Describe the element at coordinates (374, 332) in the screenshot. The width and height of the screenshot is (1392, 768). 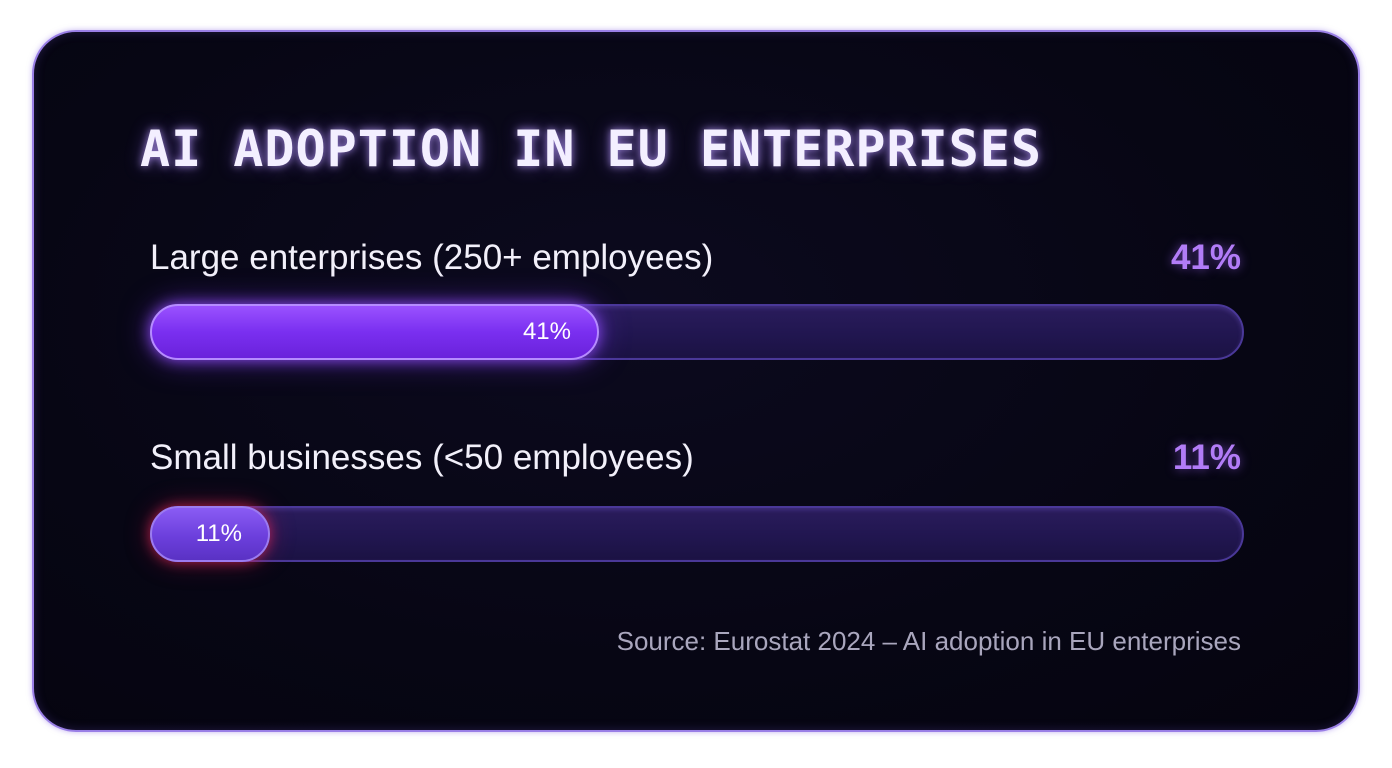
I see `bar-fill-large` at that location.